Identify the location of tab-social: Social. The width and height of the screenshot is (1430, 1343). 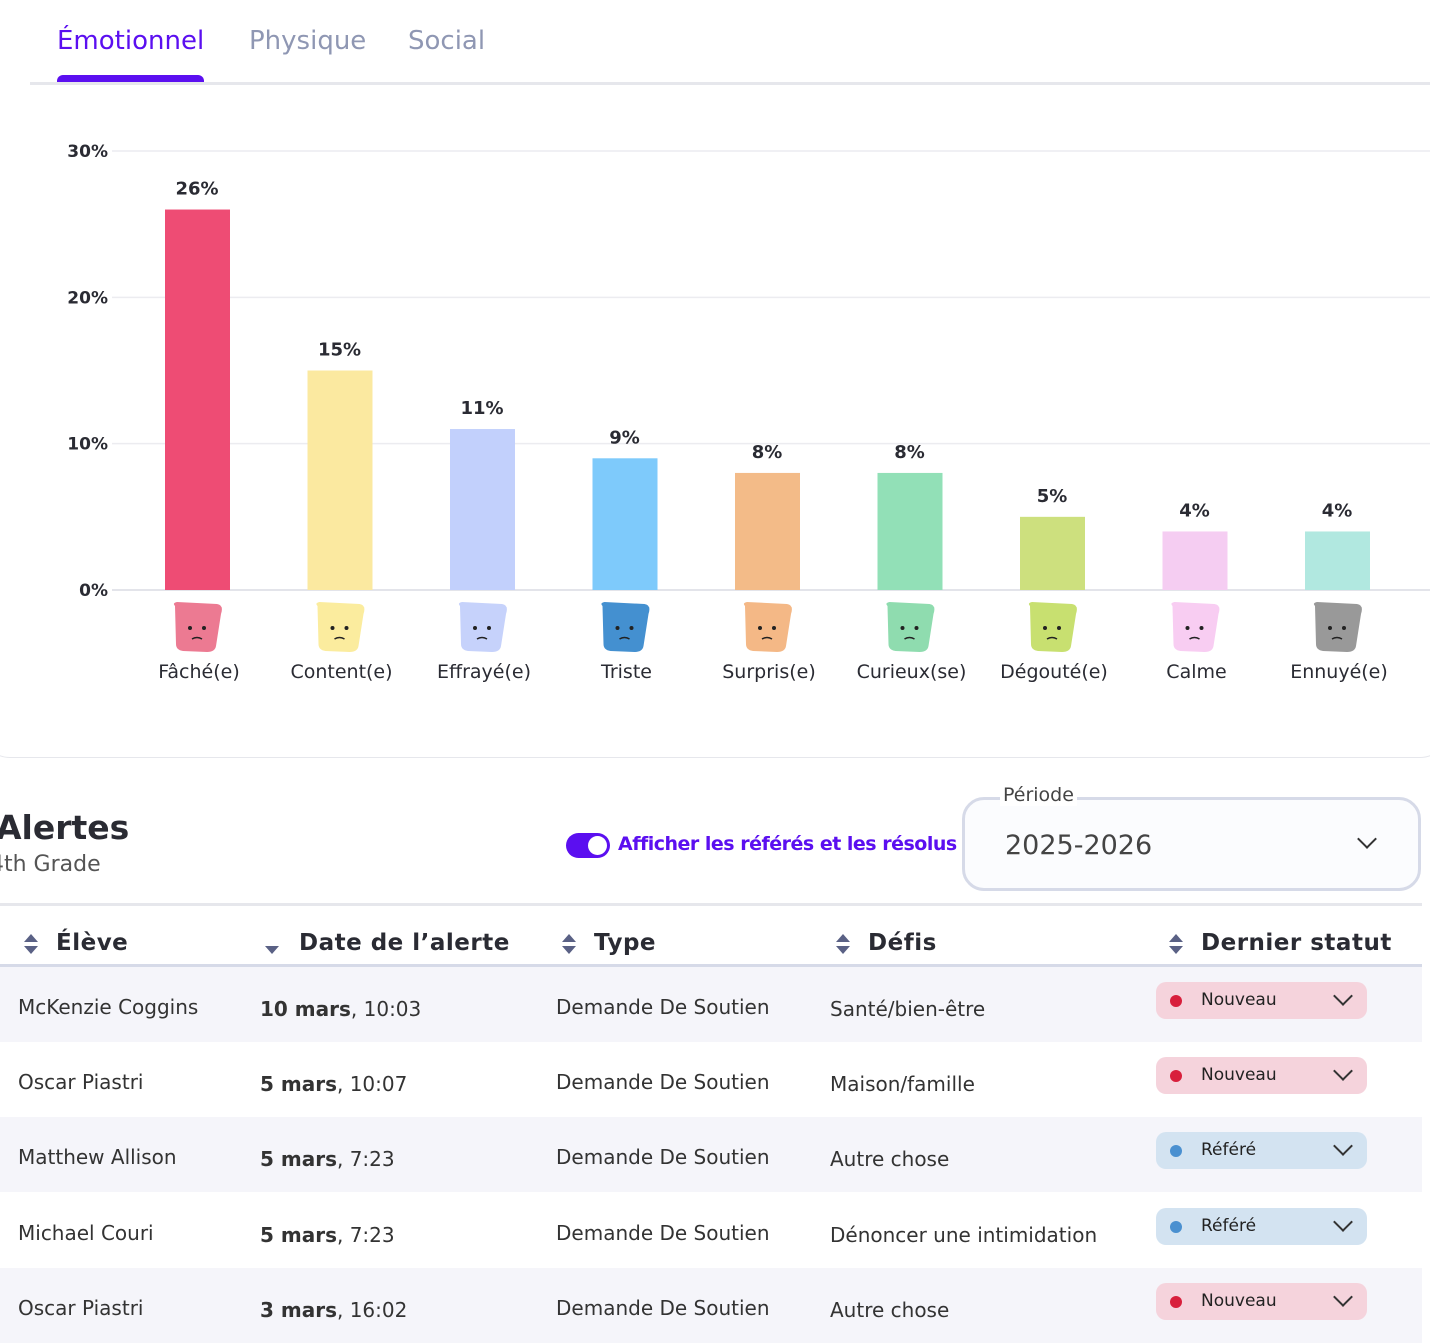
(447, 41).